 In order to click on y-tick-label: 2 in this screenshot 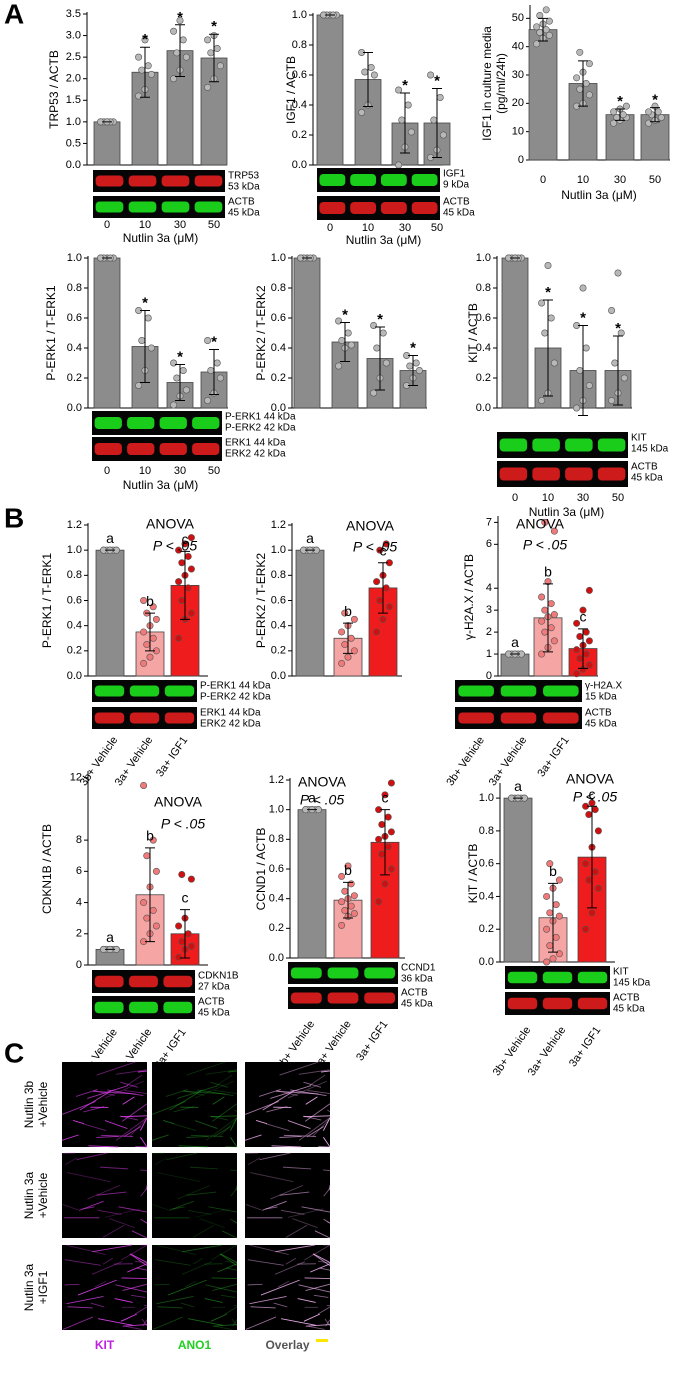, I will do `click(489, 632)`.